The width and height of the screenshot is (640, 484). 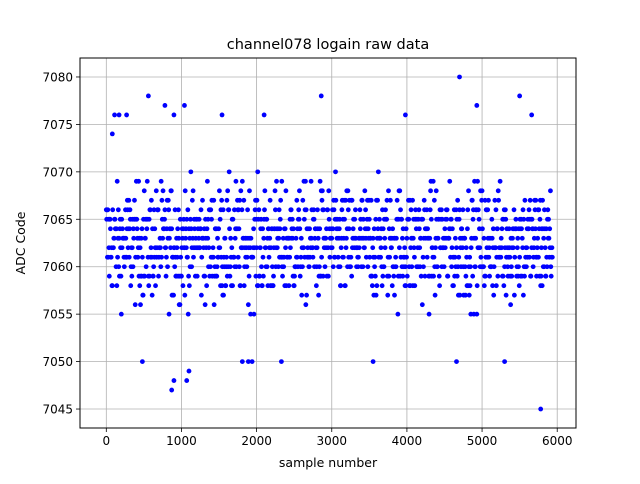 I want to click on x-tick-label: 4000, so click(x=407, y=441).